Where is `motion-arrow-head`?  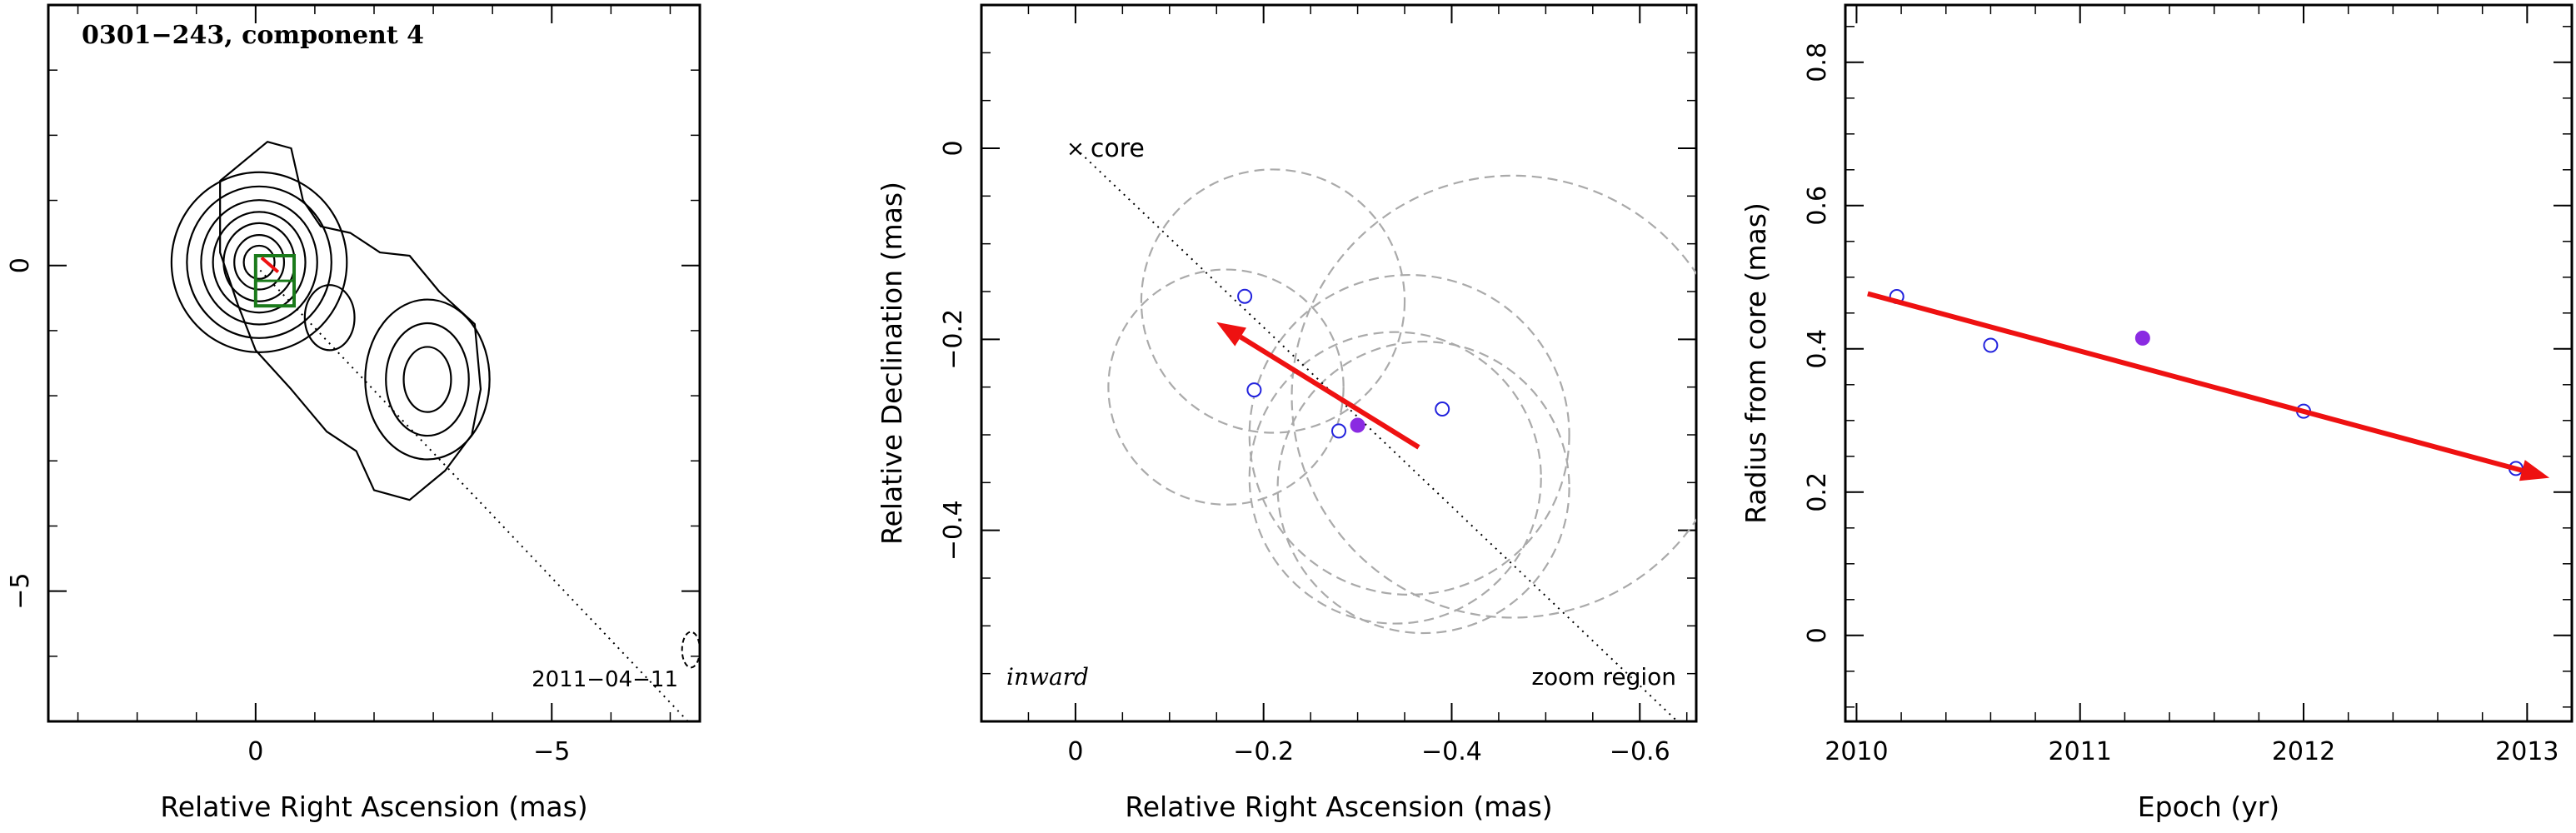
motion-arrow-head is located at coordinates (1231, 334).